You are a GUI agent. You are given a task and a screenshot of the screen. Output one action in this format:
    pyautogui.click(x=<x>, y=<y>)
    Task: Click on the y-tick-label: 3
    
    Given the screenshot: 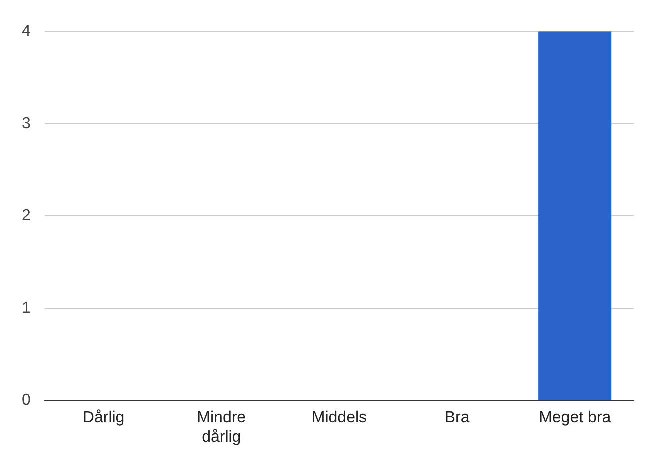 What is the action you would take?
    pyautogui.click(x=26, y=123)
    